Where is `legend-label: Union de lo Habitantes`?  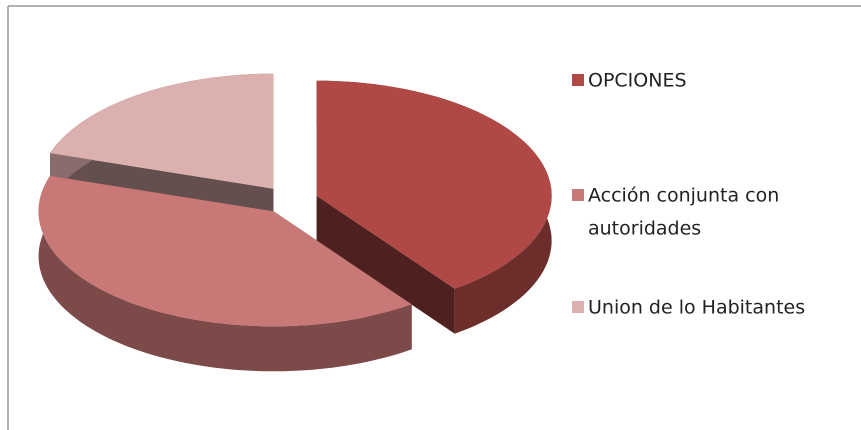 legend-label: Union de lo Habitantes is located at coordinates (696, 308).